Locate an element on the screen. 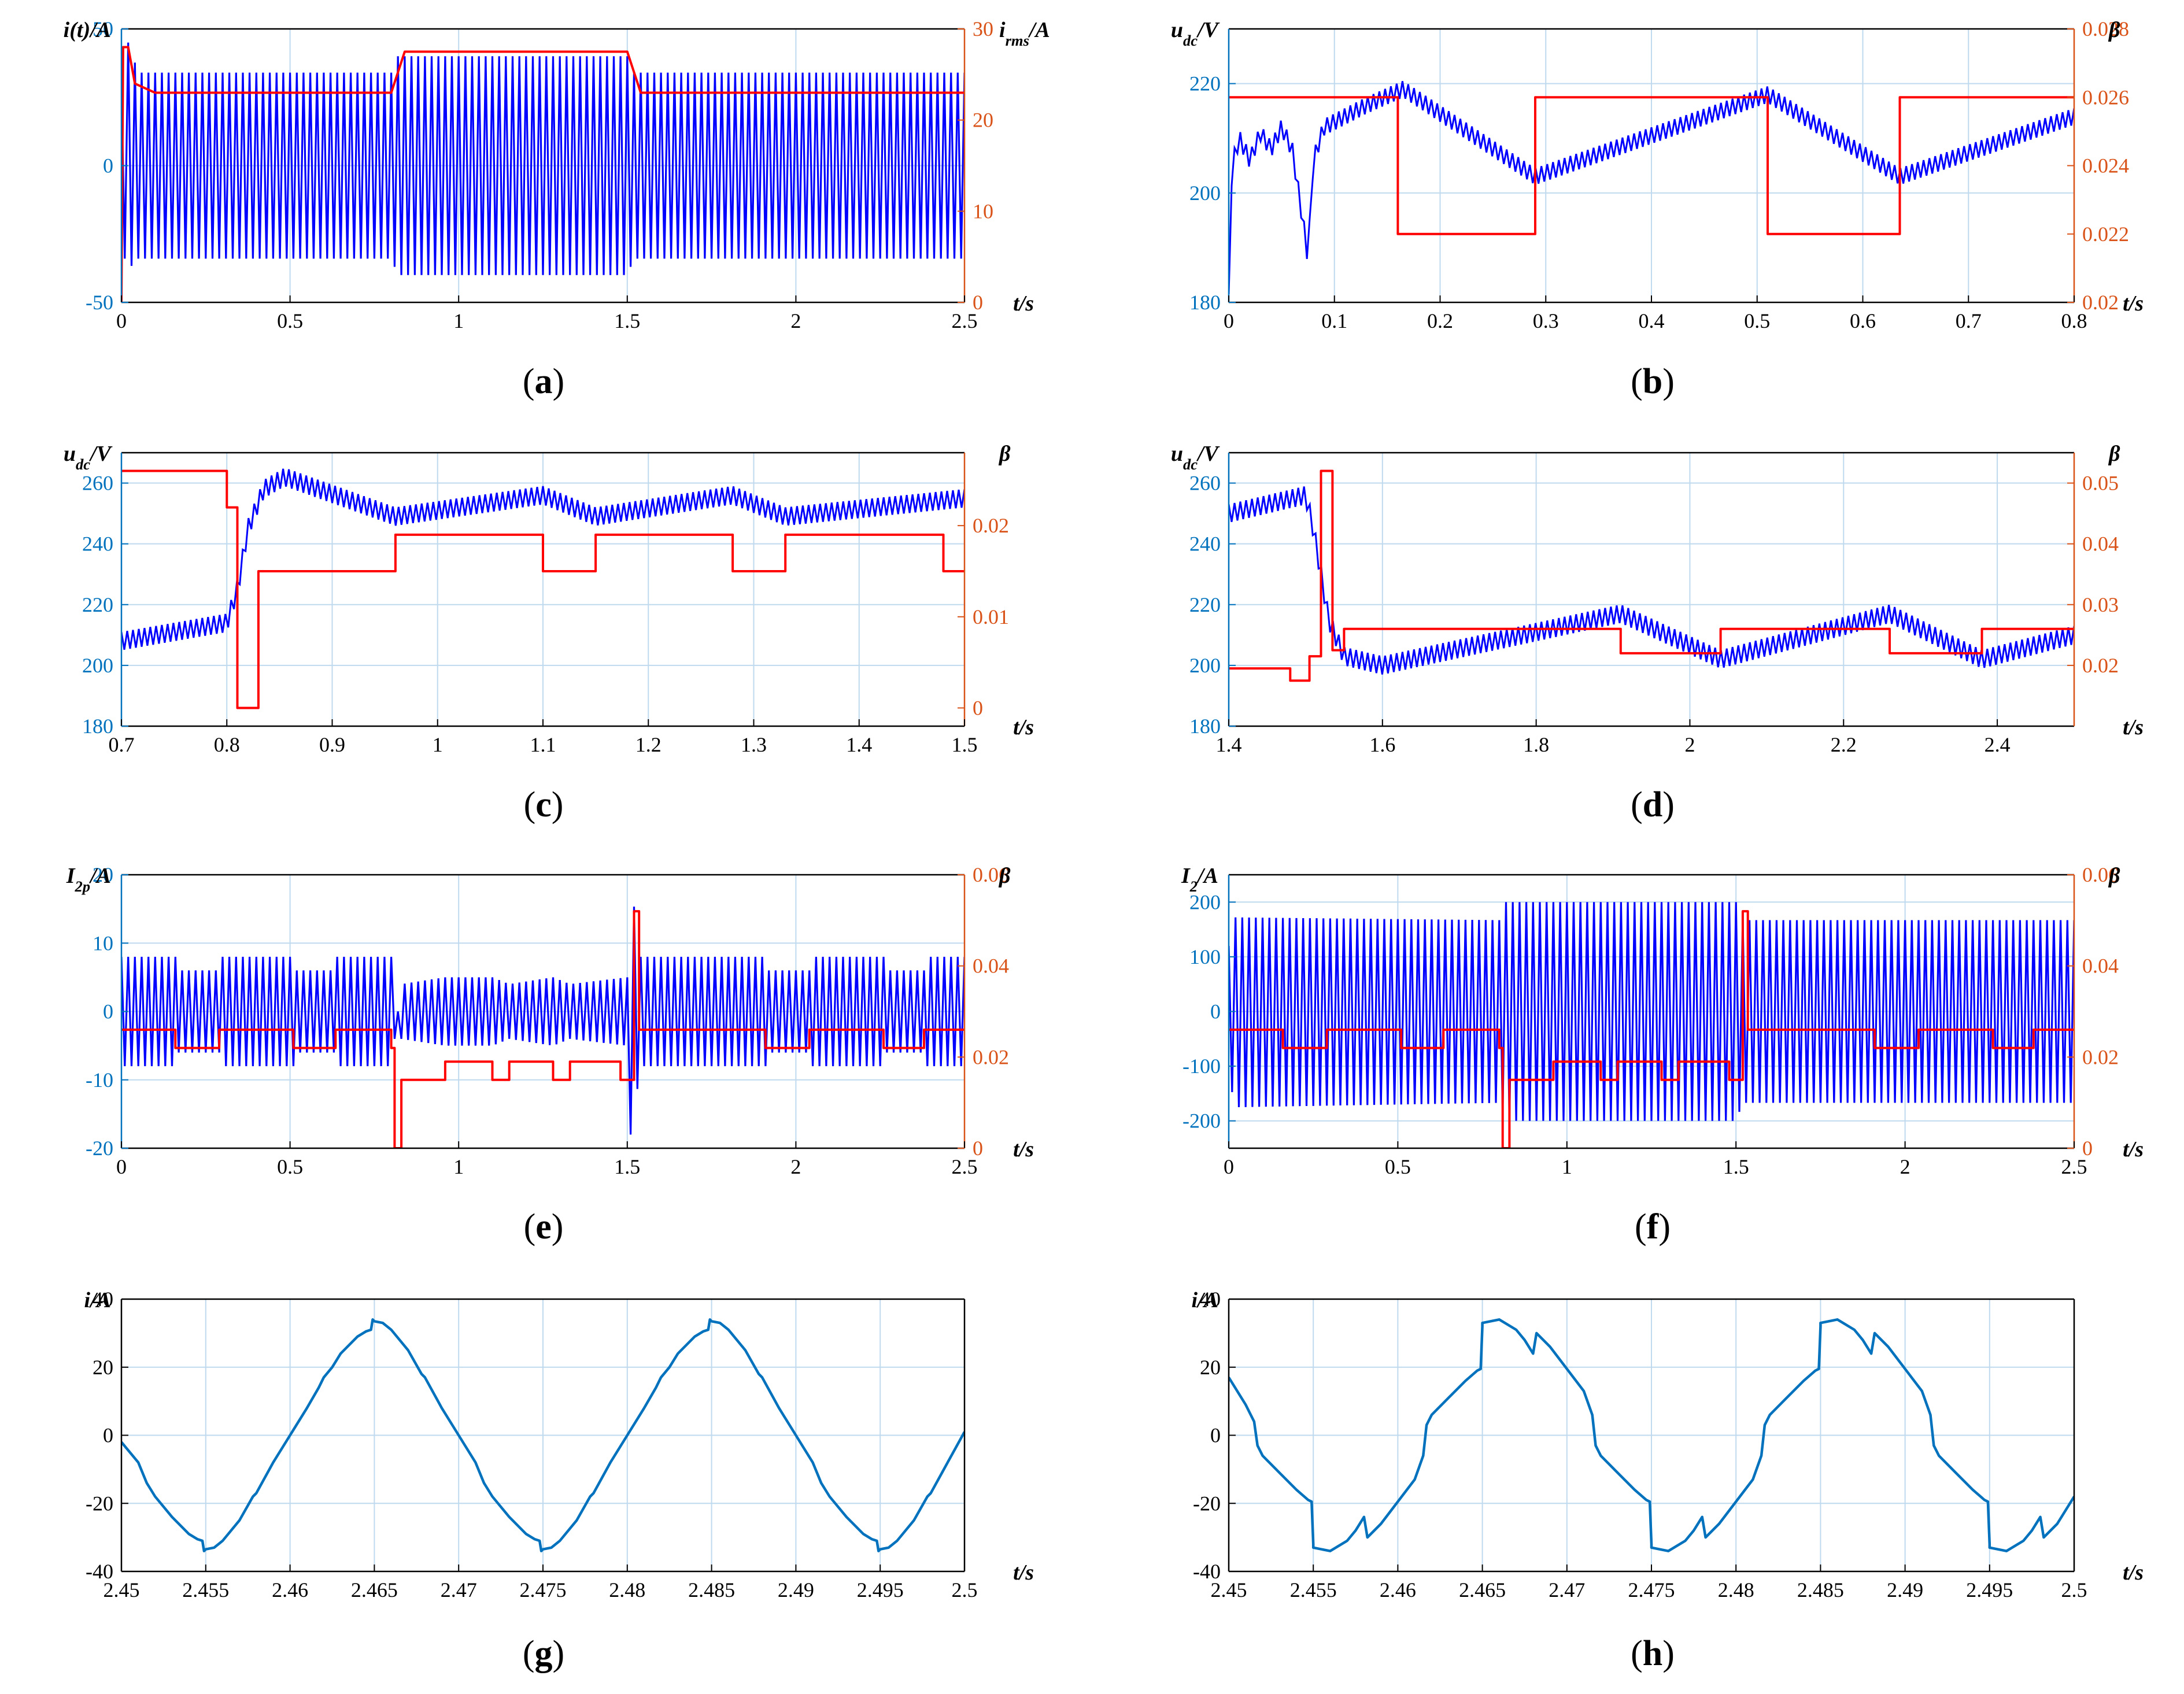 The width and height of the screenshot is (2184, 1694). x-tick-label: 2.47 is located at coordinates (1567, 1589).